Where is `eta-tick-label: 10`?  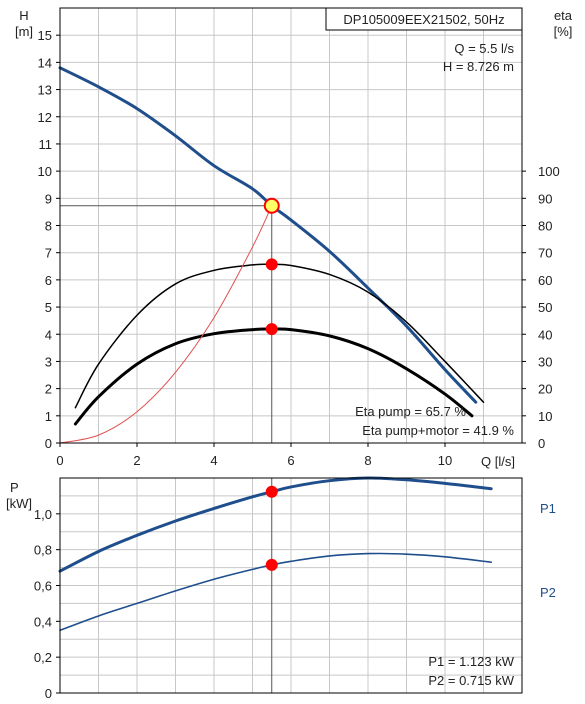
eta-tick-label: 10 is located at coordinates (545, 416).